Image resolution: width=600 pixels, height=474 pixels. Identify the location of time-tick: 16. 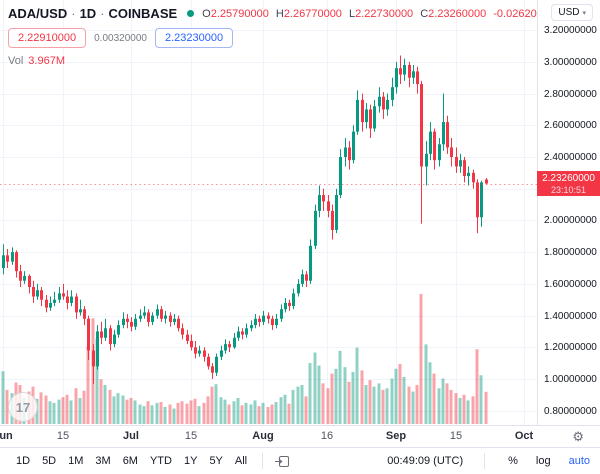
(327, 436).